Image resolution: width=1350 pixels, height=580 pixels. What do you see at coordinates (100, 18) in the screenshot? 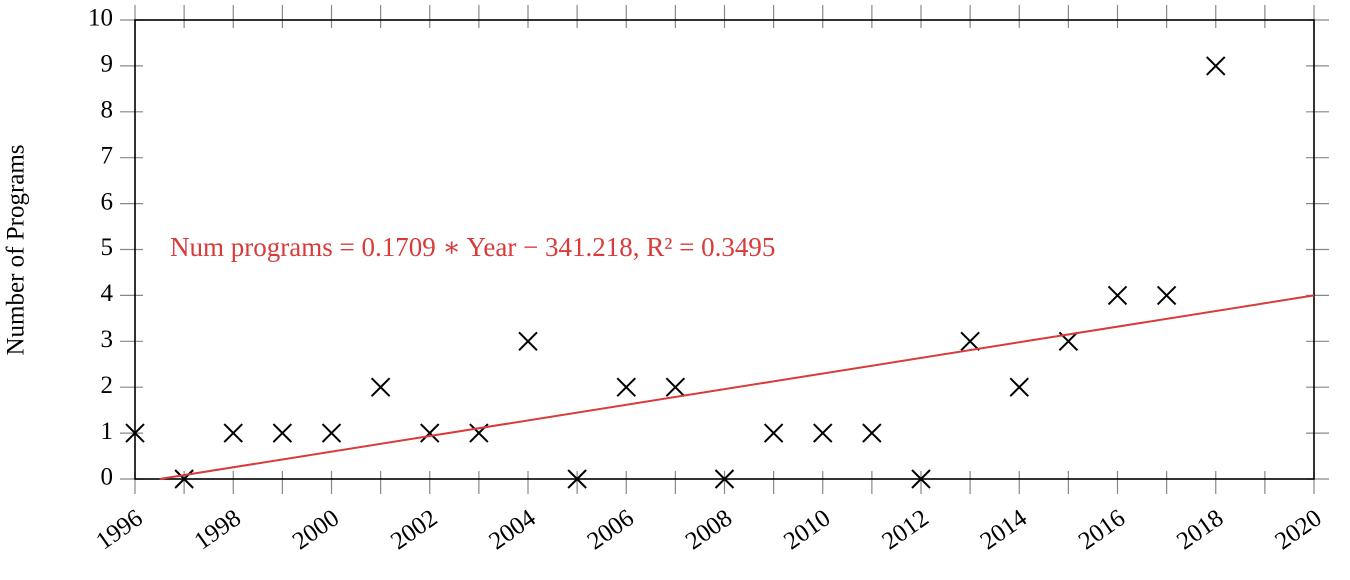
I see `y-tick-label: 10` at bounding box center [100, 18].